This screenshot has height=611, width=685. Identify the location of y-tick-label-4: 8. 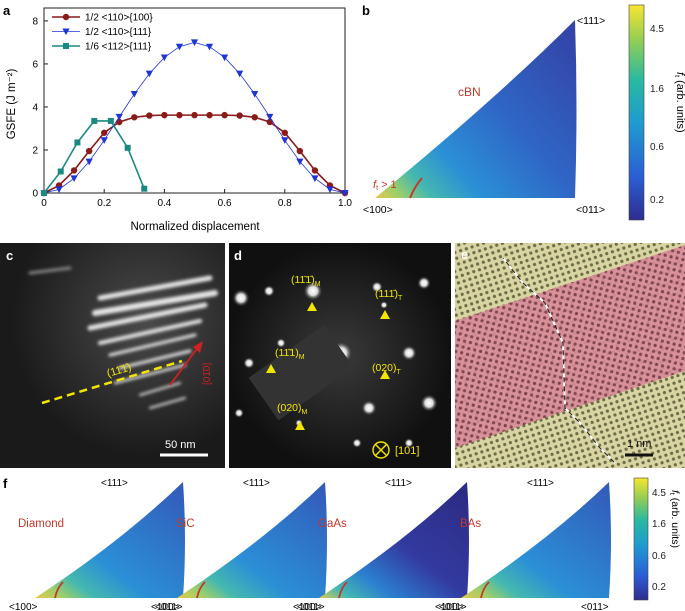
(35, 21).